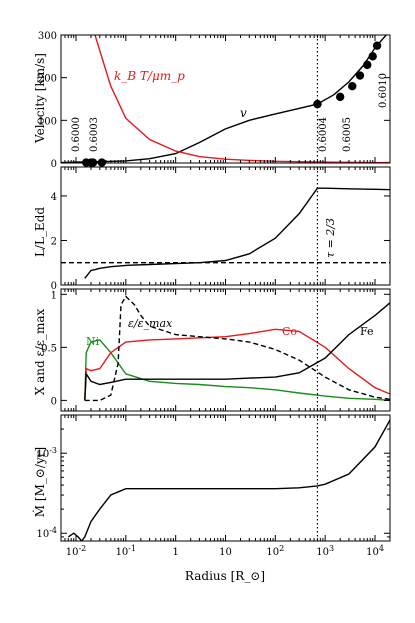  Describe the element at coordinates (237, 233) in the screenshot. I see `series-line-L/L_Edd` at that location.